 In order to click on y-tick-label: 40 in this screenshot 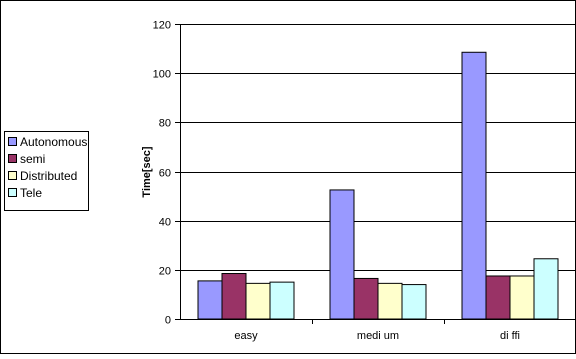, I will do `click(165, 223)`.